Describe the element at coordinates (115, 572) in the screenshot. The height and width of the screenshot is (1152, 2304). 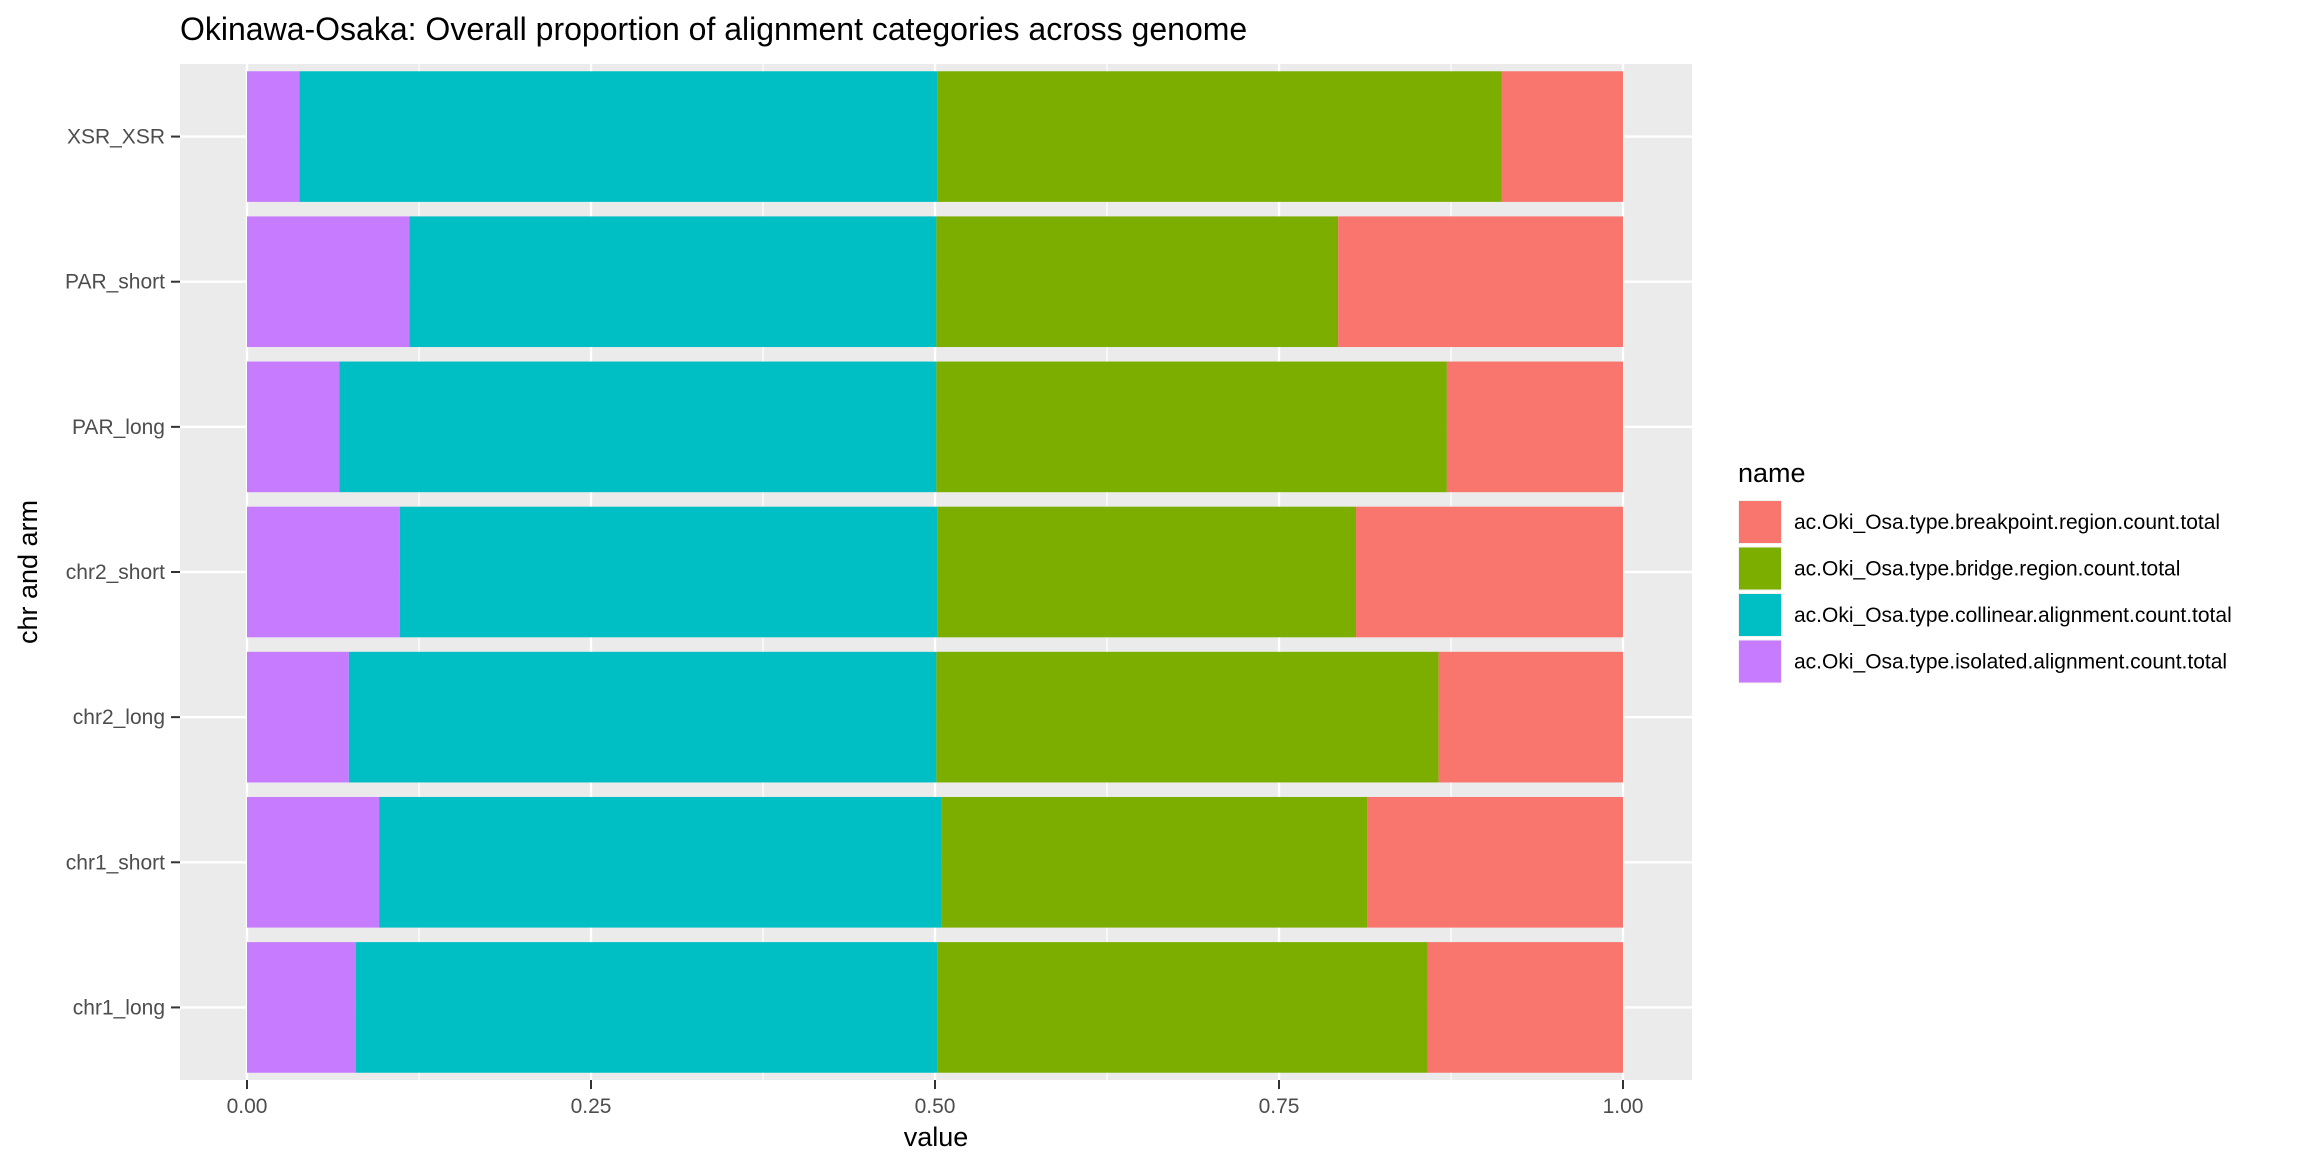
I see `y-tick-label: chr2_short` at that location.